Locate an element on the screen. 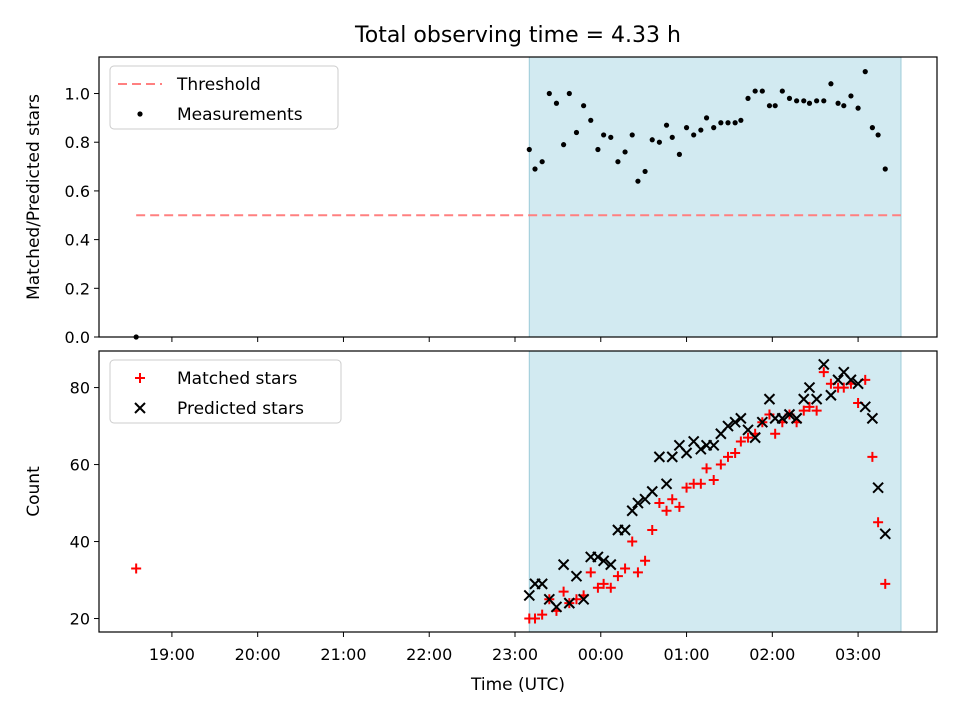  y-tick-label: 40 is located at coordinates (80, 542).